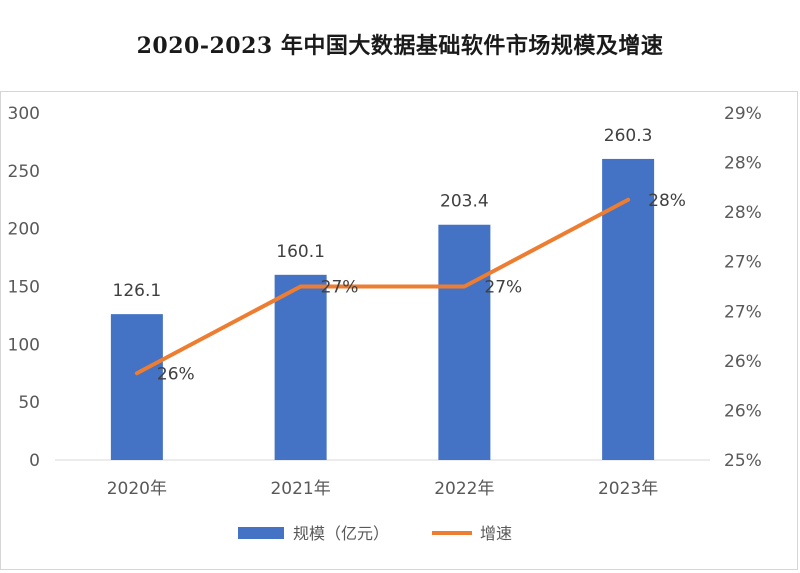 This screenshot has width=800, height=573. What do you see at coordinates (400, 46) in the screenshot?
I see `chart-title: 2020-2023 年中国大数据基础软件市场规模及增速` at bounding box center [400, 46].